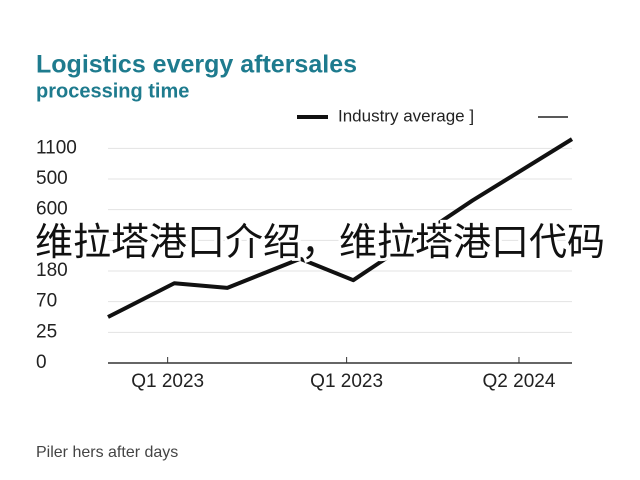 The width and height of the screenshot is (640, 480). Describe the element at coordinates (406, 115) in the screenshot. I see `legend-label: Industry average ]` at that location.